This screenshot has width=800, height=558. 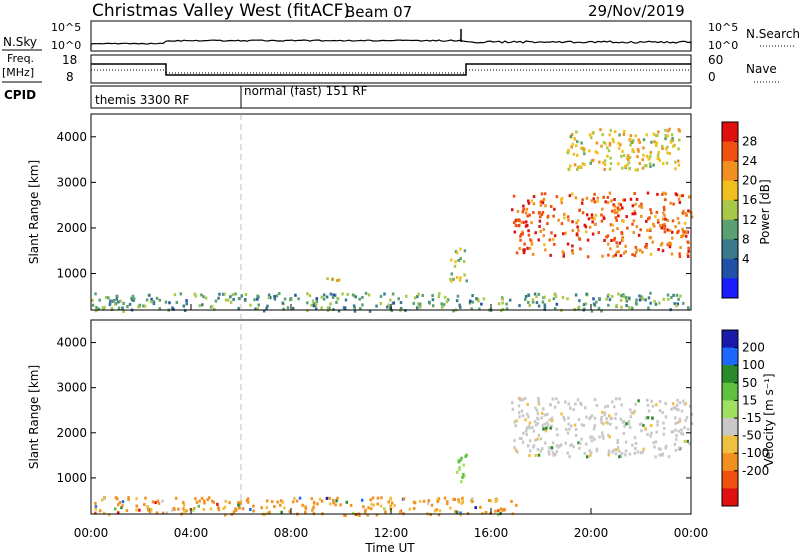 What do you see at coordinates (491, 533) in the screenshot?
I see `x-tick-label: 16:00` at bounding box center [491, 533].